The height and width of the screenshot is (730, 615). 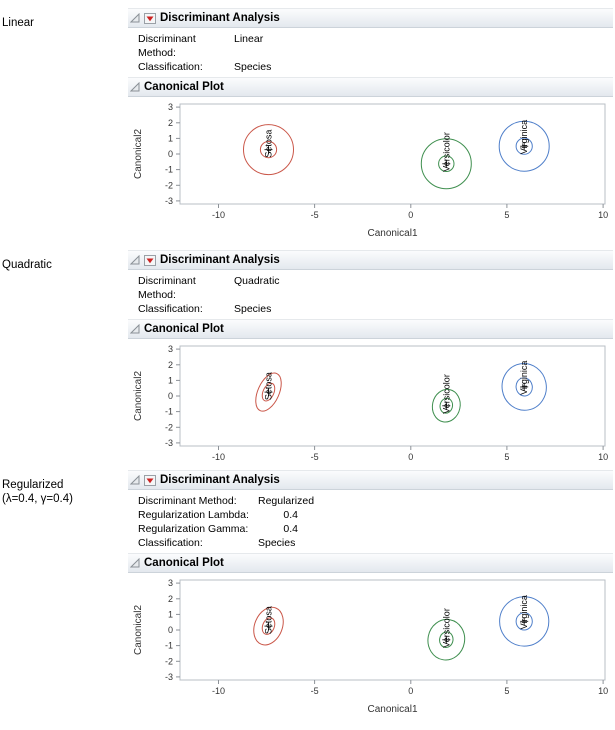 I want to click on group-label: Versicolor, so click(x=446, y=394).